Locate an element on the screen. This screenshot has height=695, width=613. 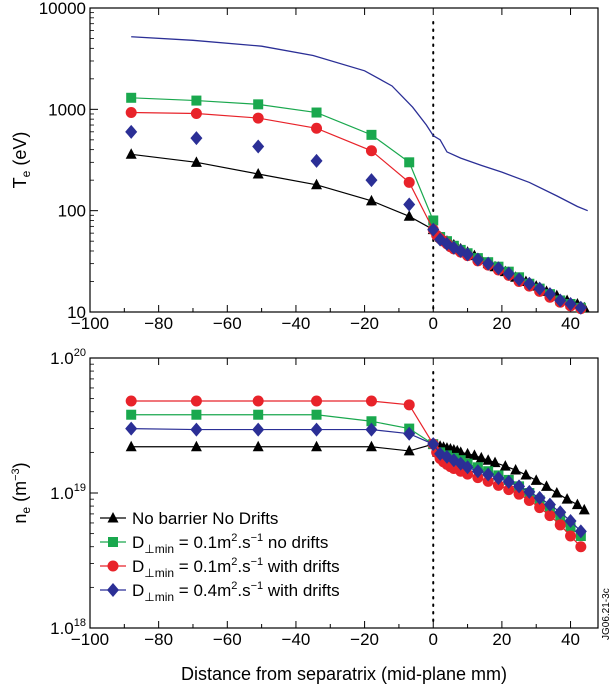
legend-label: D⊥min = 0.1m2.s−1 no drifts is located at coordinates (230, 544).